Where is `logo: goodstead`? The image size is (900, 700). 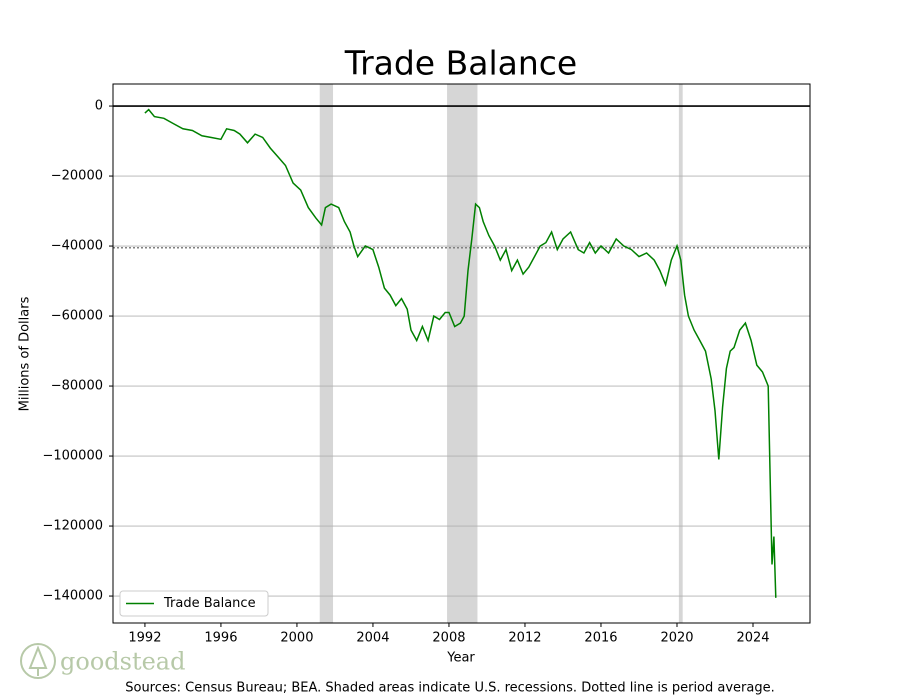
logo: goodstead is located at coordinates (102, 661).